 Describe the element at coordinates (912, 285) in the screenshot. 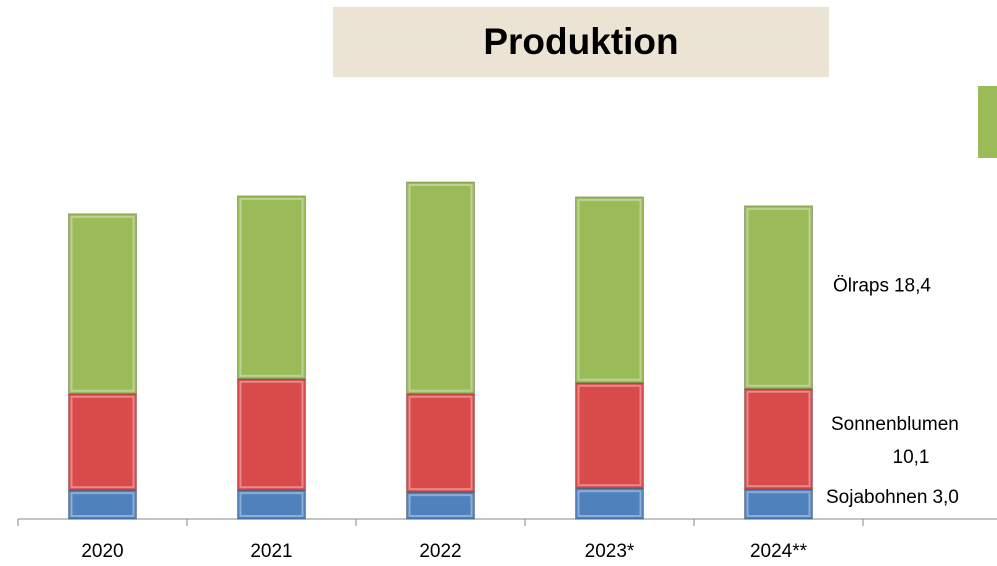

I see `value-label: 18,4` at that location.